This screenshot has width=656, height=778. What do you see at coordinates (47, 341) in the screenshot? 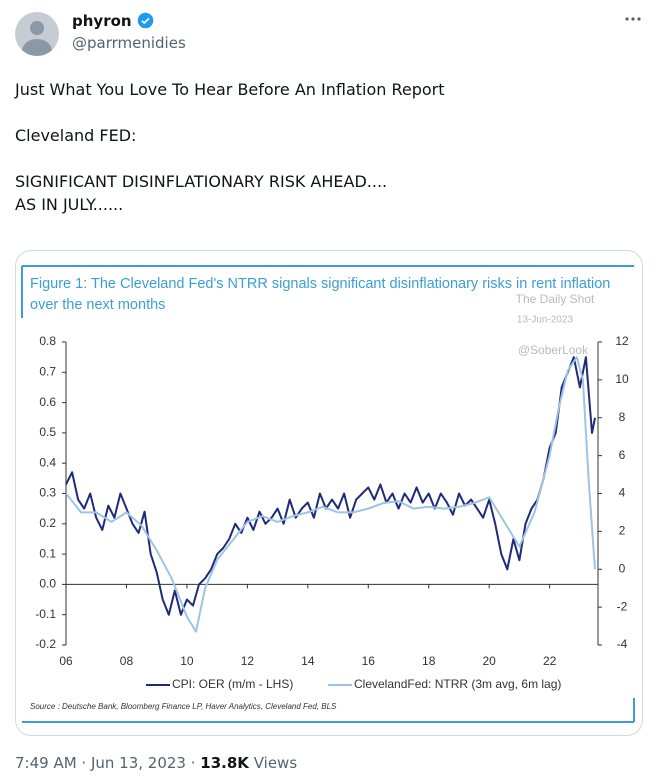
I see `y-tick-label: 0.8` at bounding box center [47, 341].